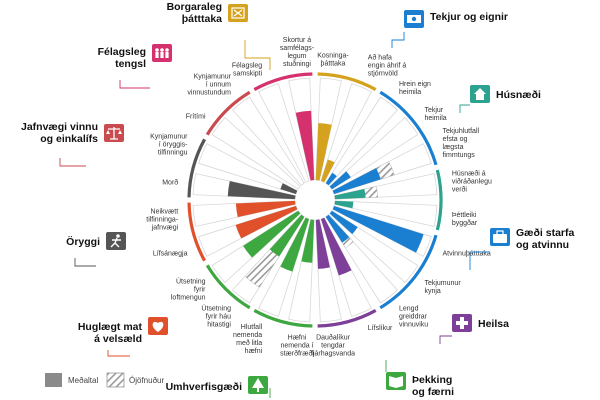 The height and width of the screenshot is (400, 600). Describe the element at coordinates (110, 333) in the screenshot. I see `dimension-title-wellbeing: Huglægt mat á velsæld` at that location.